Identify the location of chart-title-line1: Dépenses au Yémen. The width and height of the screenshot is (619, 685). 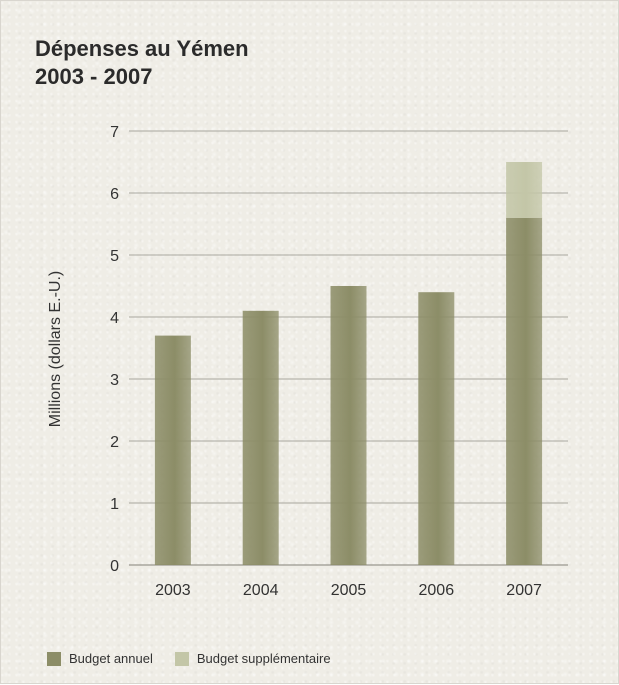
(142, 48).